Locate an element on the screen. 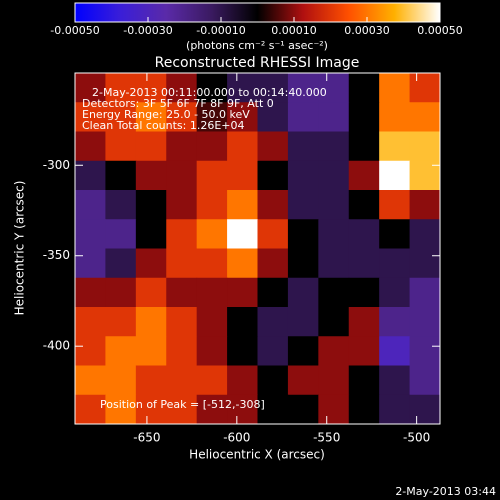 This screenshot has width=500, height=500. annotation: Energy Range: 25.0 - 50.0 keV is located at coordinates (166, 114).